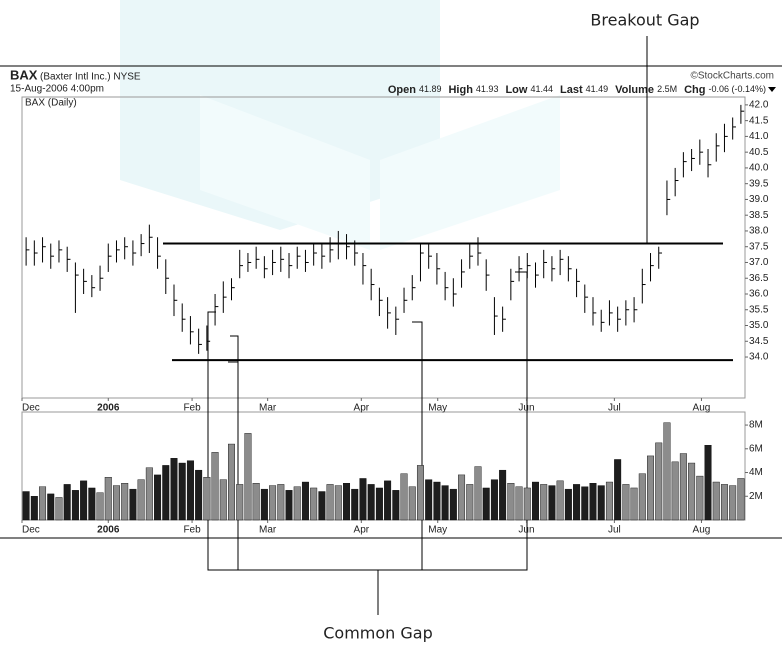  Describe the element at coordinates (192, 408) in the screenshot. I see `x-tick-label: Feb` at that location.